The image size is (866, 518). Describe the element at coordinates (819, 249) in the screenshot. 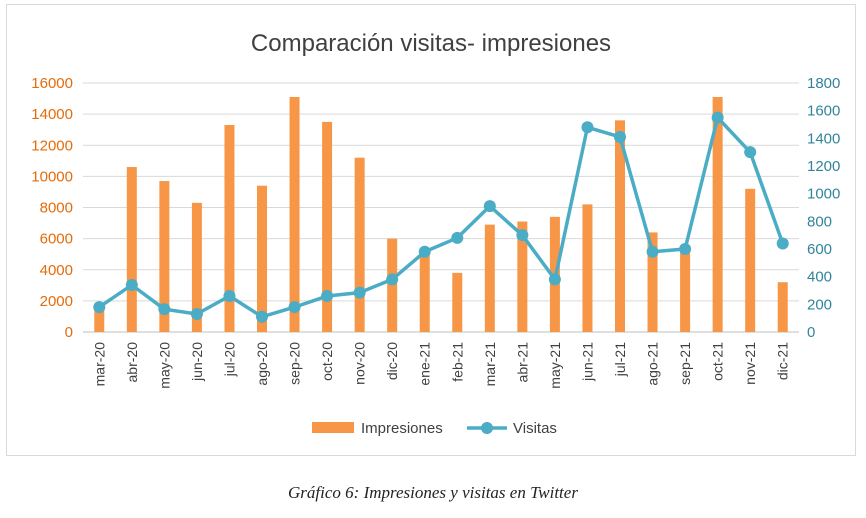

I see `y-right-tick-label: 600` at that location.